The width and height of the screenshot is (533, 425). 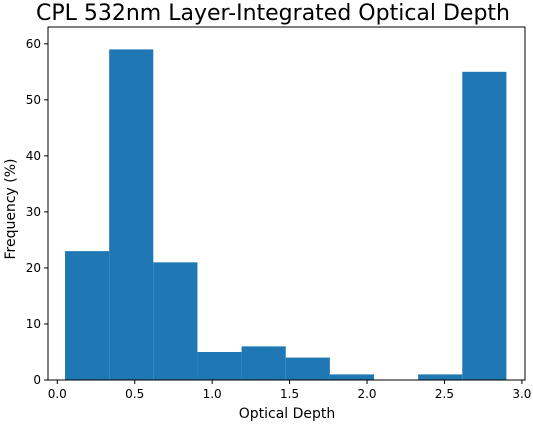 I want to click on x-tick-label-5: 2.5, so click(x=444, y=394).